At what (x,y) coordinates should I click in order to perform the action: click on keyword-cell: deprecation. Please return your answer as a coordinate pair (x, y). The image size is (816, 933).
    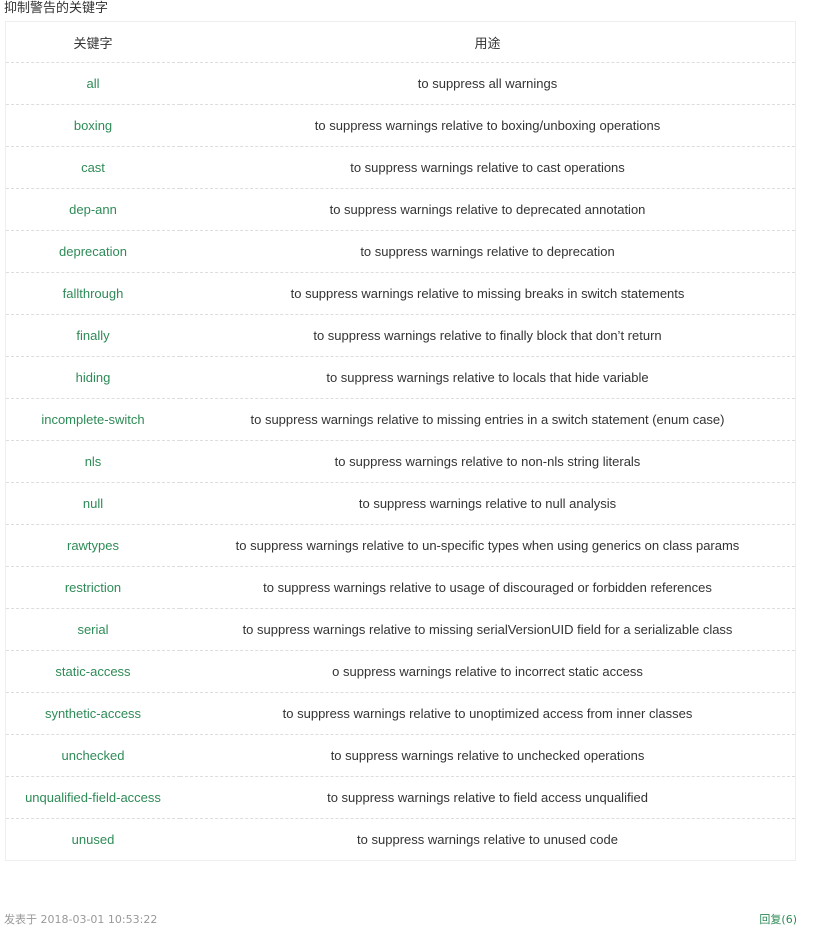
    Looking at the image, I should click on (93, 251).